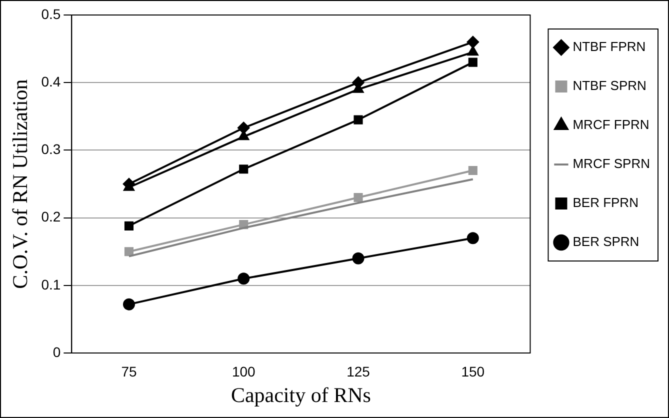 The width and height of the screenshot is (669, 418). I want to click on legend-label: NTBF SPRN, so click(609, 86).